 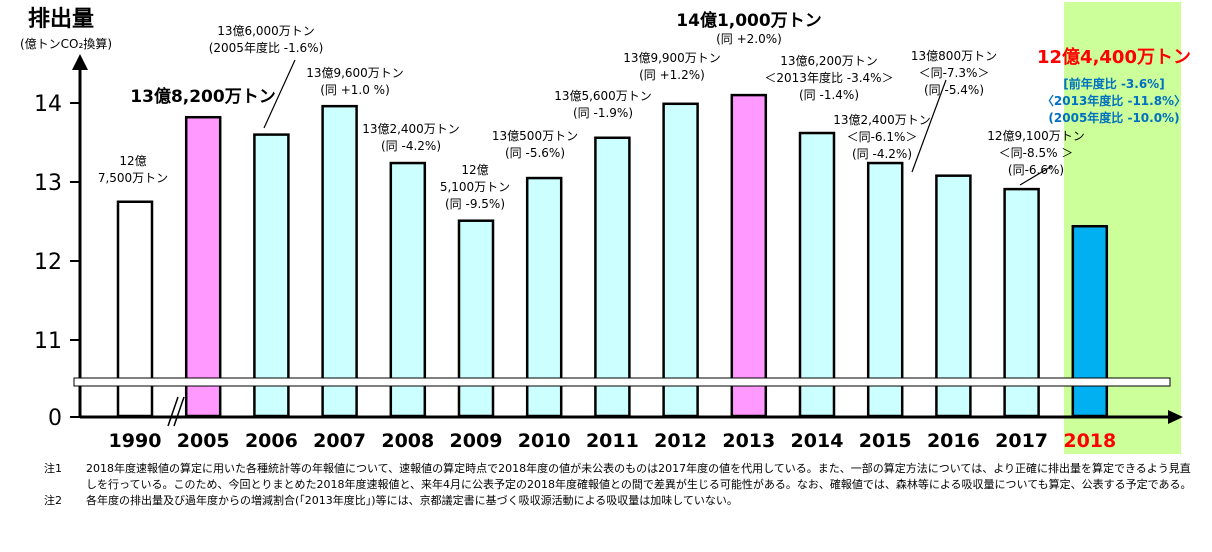 I want to click on x-tick-label-2007: 2007, so click(x=339, y=441).